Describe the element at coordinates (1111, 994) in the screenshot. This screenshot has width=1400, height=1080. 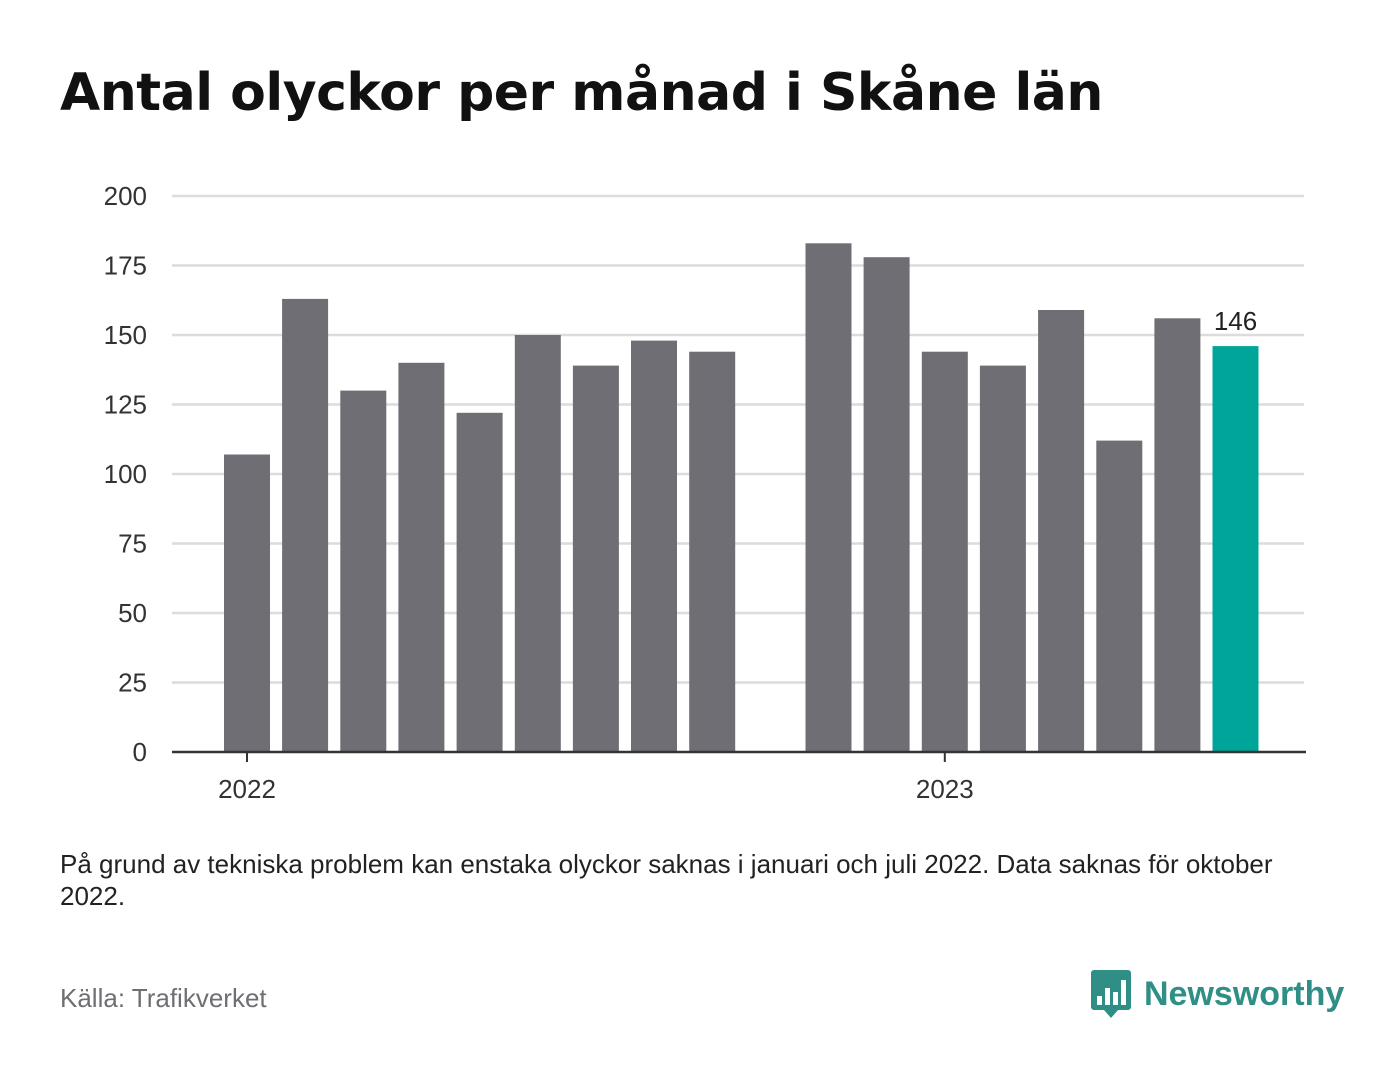
I see `bar-chart-speech-bubble-icon` at that location.